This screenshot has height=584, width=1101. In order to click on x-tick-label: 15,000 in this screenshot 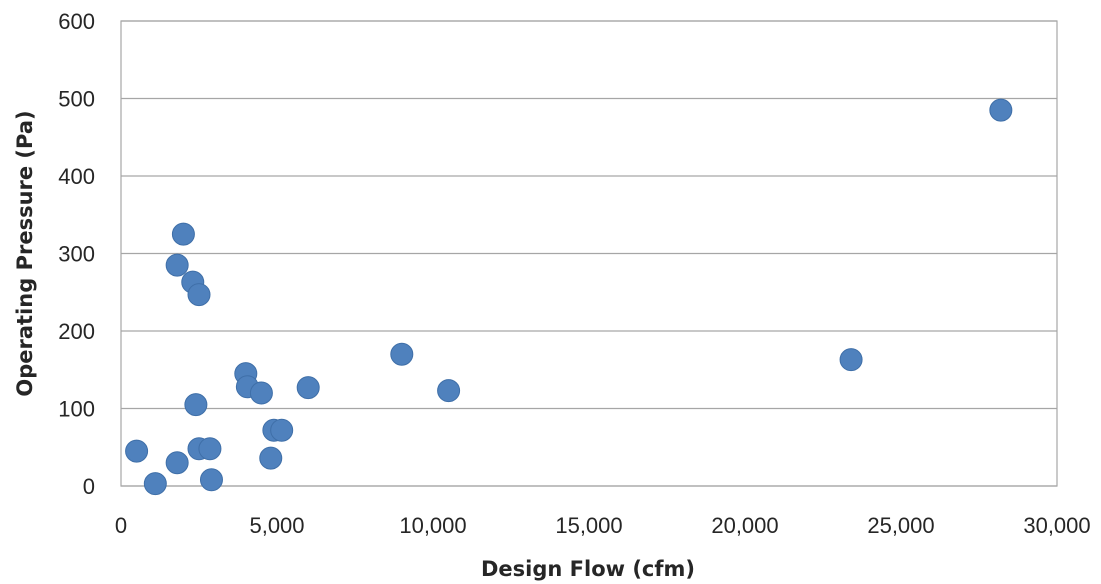, I will do `click(588, 525)`.